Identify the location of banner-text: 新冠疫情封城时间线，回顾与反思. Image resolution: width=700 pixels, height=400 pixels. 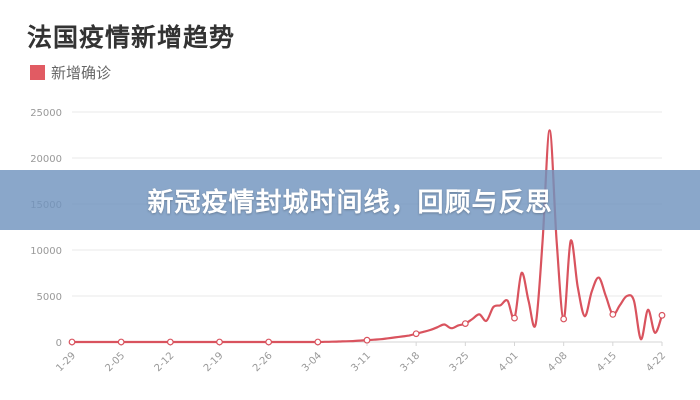
(350, 202).